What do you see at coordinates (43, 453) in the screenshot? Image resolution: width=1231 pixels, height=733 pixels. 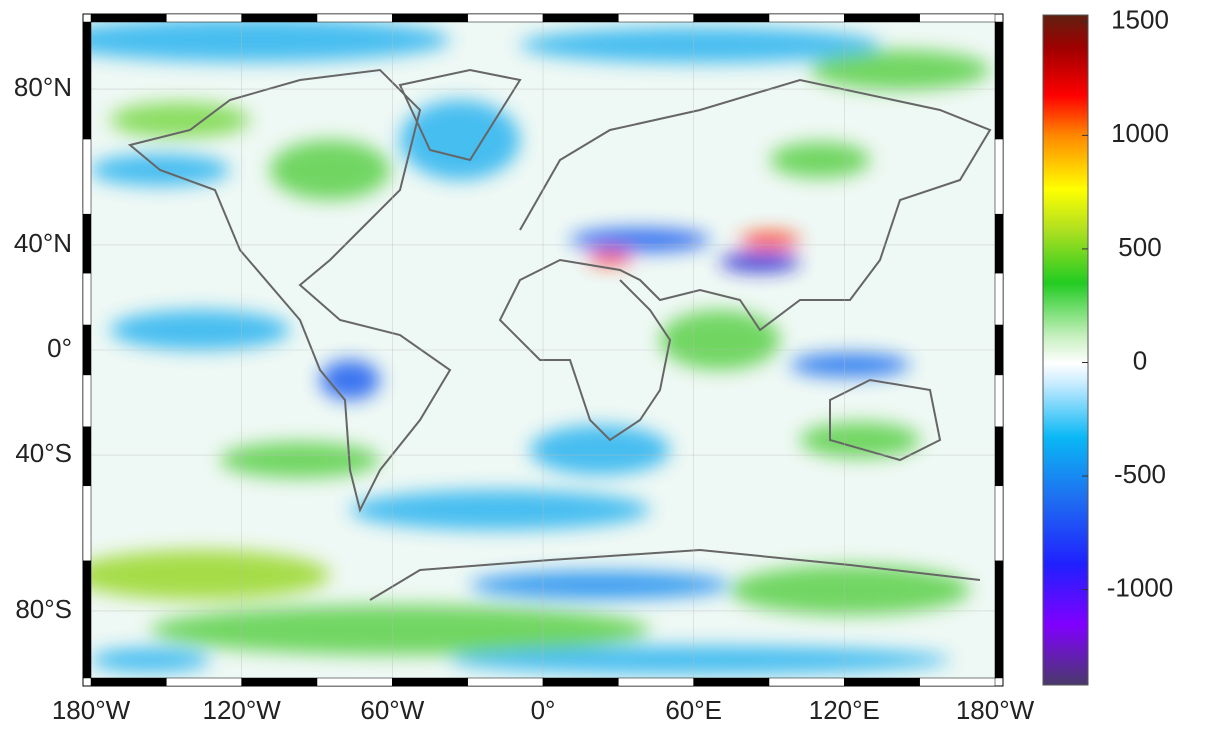 I see `y-tick-label: 40°S` at bounding box center [43, 453].